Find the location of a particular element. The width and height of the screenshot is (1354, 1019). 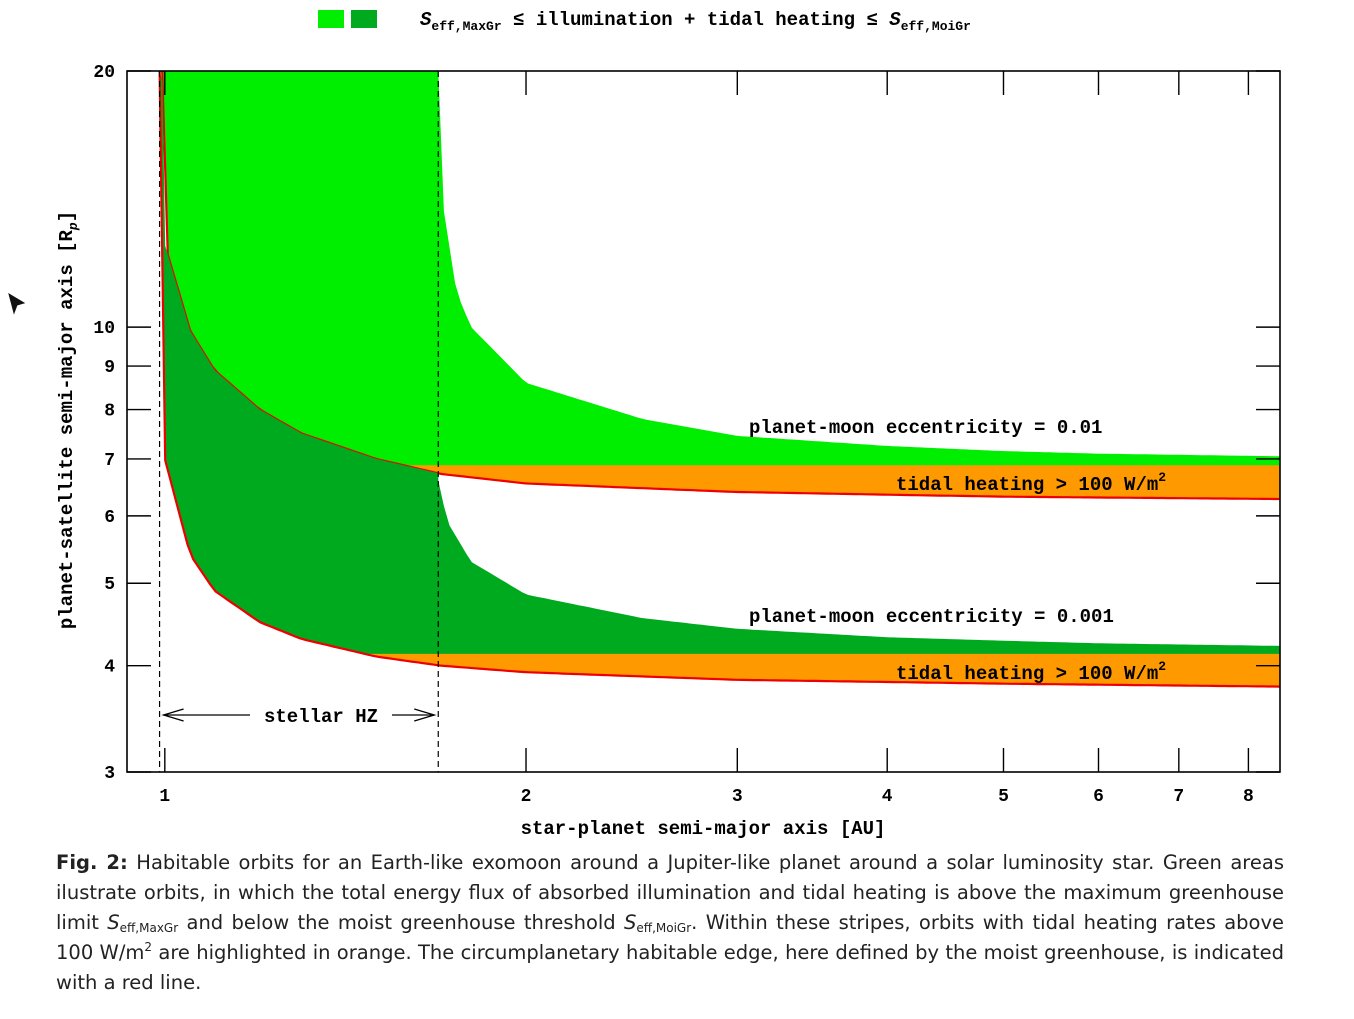

mouse-pointer-icon is located at coordinates (17, 304).